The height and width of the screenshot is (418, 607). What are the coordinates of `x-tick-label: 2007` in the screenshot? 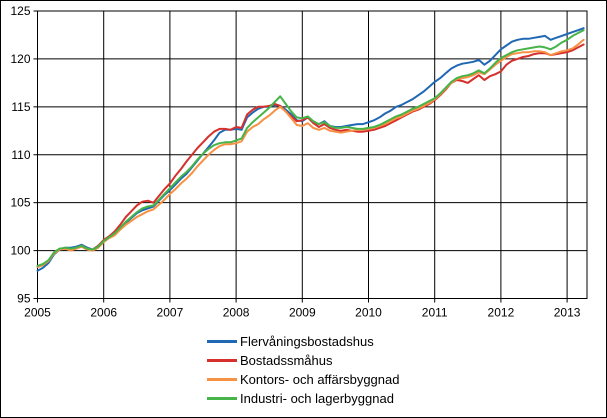 It's located at (170, 313).